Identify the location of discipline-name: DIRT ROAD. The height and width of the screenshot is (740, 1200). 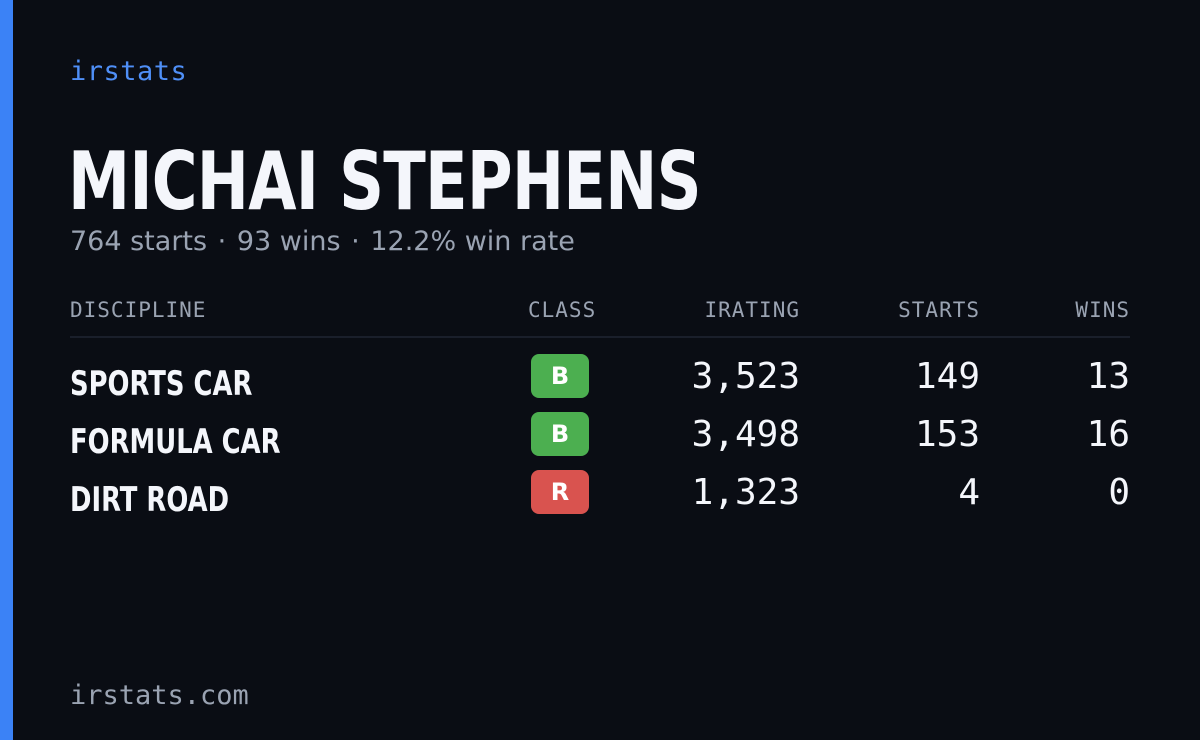
(150, 500).